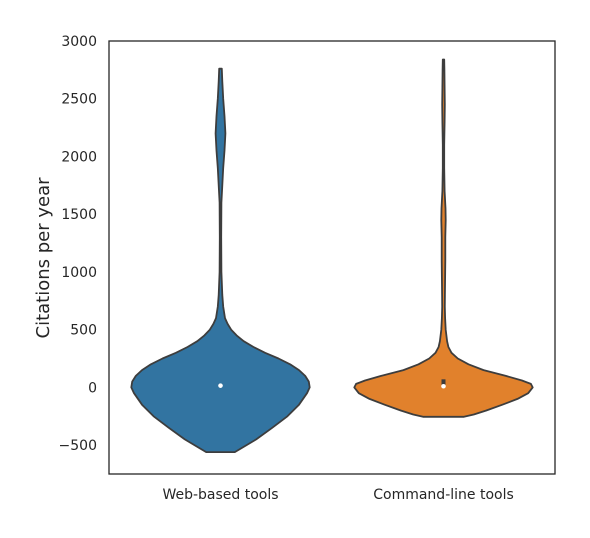  What do you see at coordinates (443, 495) in the screenshot?
I see `x-tick-label: Command-line tools` at bounding box center [443, 495].